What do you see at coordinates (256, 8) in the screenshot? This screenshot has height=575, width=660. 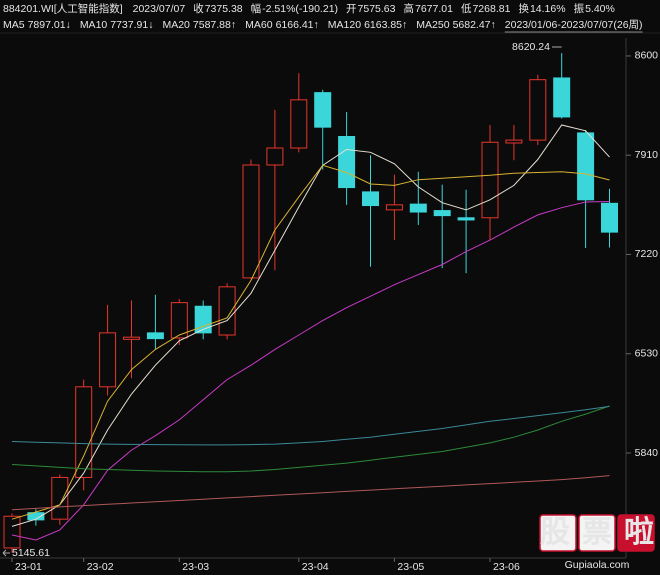 I see `field-label: 幅` at bounding box center [256, 8].